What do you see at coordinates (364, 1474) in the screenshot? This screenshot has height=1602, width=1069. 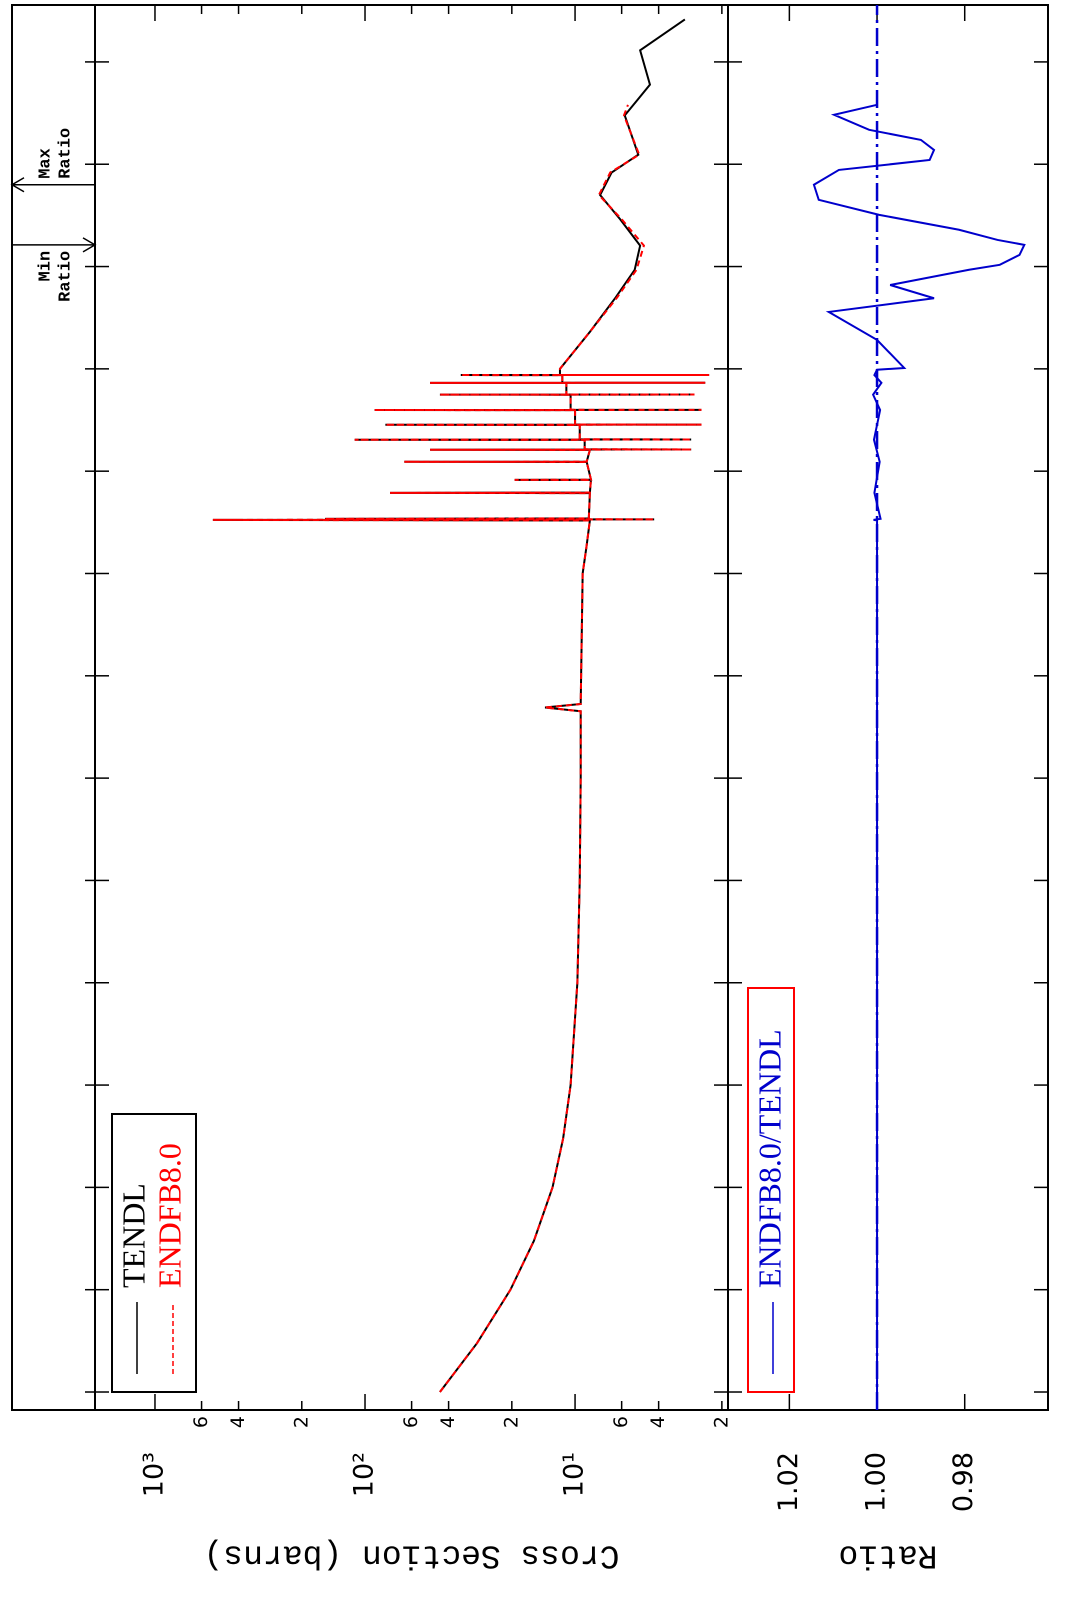 I see `y-tick-label: 10²` at bounding box center [364, 1474].